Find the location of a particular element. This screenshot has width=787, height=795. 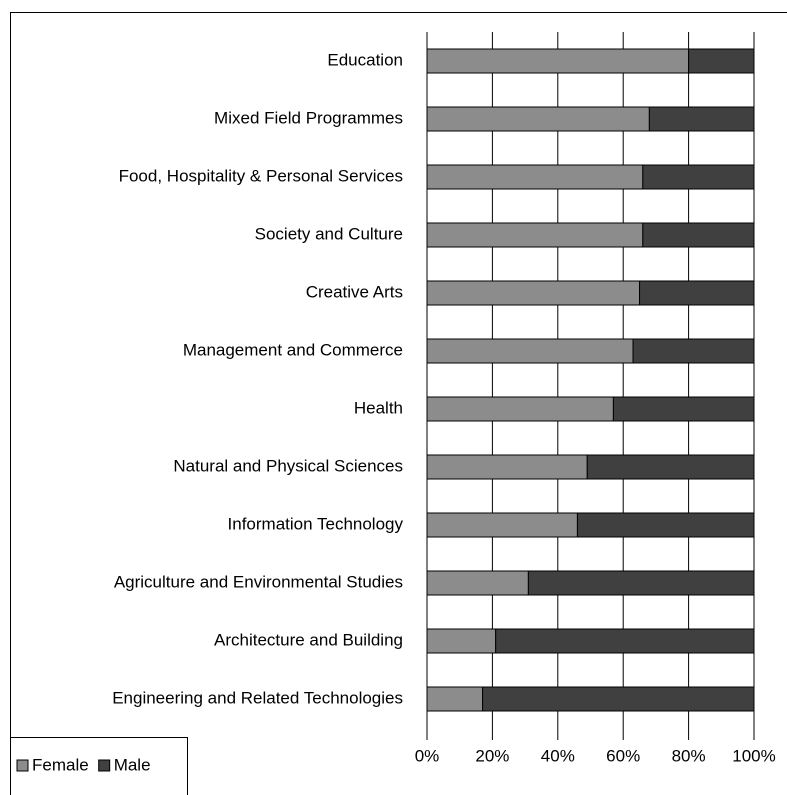

y-tick-label: Education is located at coordinates (365, 59).